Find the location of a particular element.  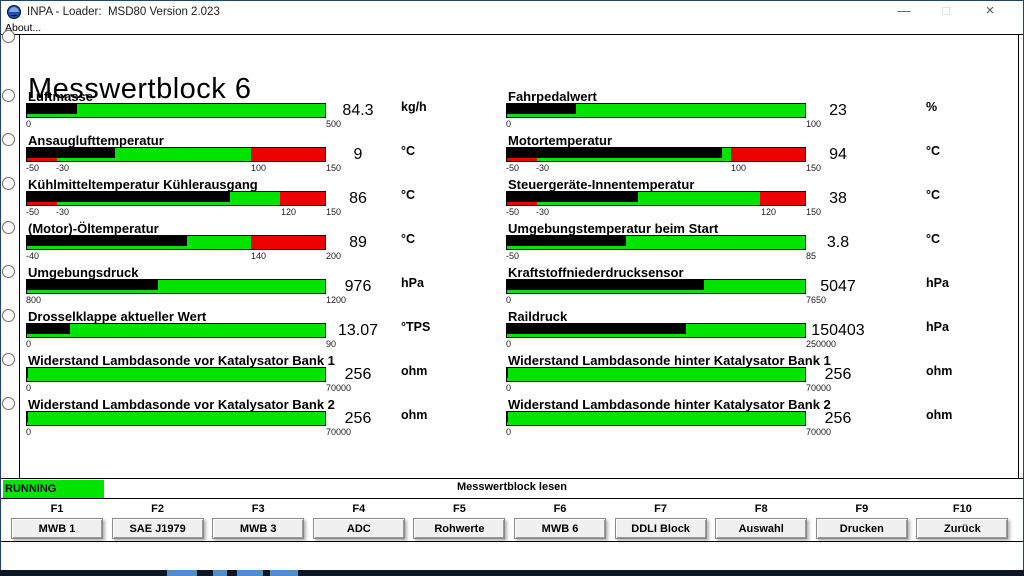

gauge-value: 38 is located at coordinates (838, 198).